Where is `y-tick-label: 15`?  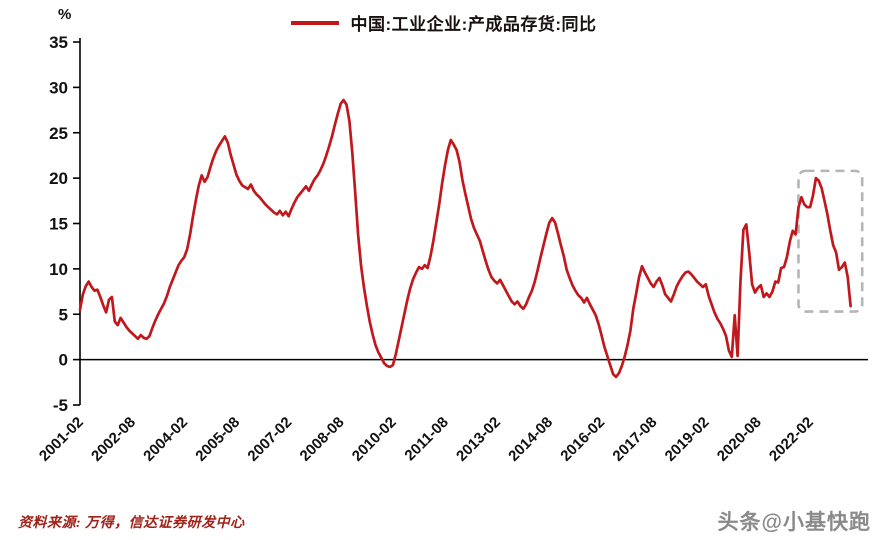 y-tick-label: 15 is located at coordinates (58, 224).